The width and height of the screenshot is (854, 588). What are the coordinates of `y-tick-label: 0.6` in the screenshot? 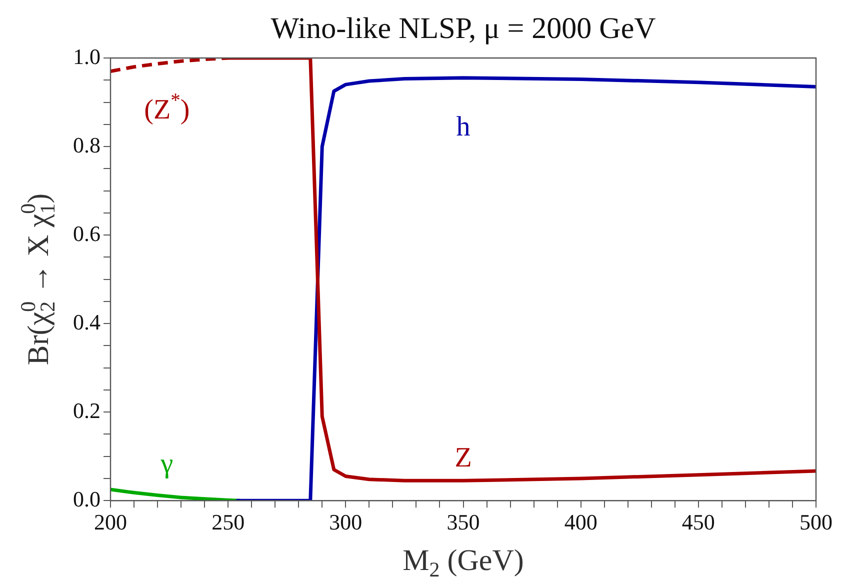 It's located at (86, 233).